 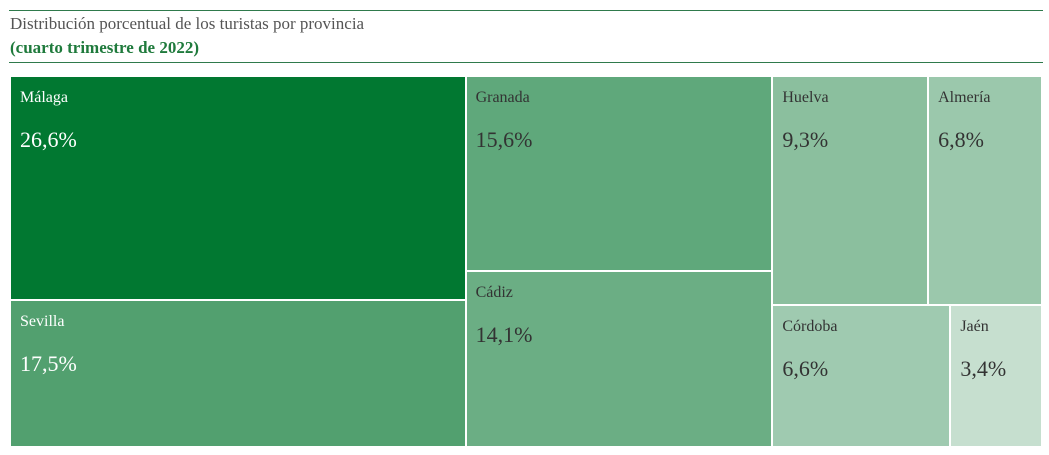 What do you see at coordinates (974, 326) in the screenshot?
I see `tile-label-jaen: Jaén` at bounding box center [974, 326].